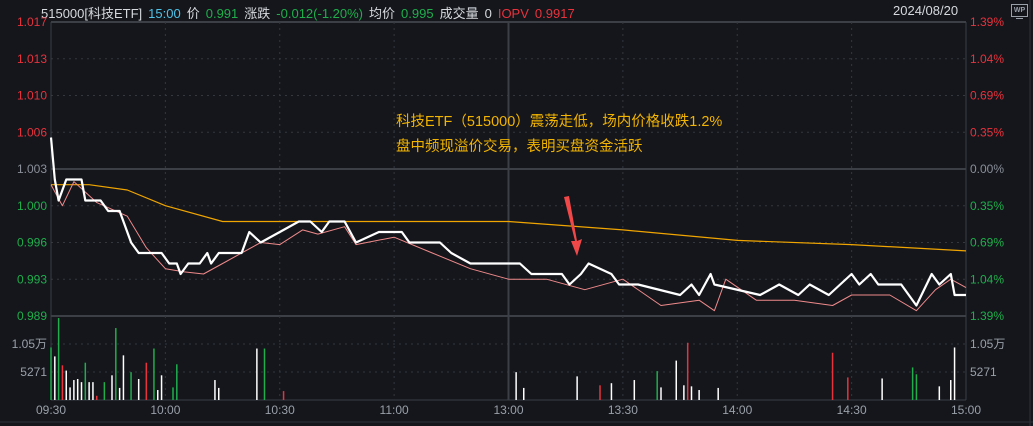 Image resolution: width=1033 pixels, height=426 pixels. What do you see at coordinates (165, 410) in the screenshot?
I see `x-tick: 10:00` at bounding box center [165, 410].